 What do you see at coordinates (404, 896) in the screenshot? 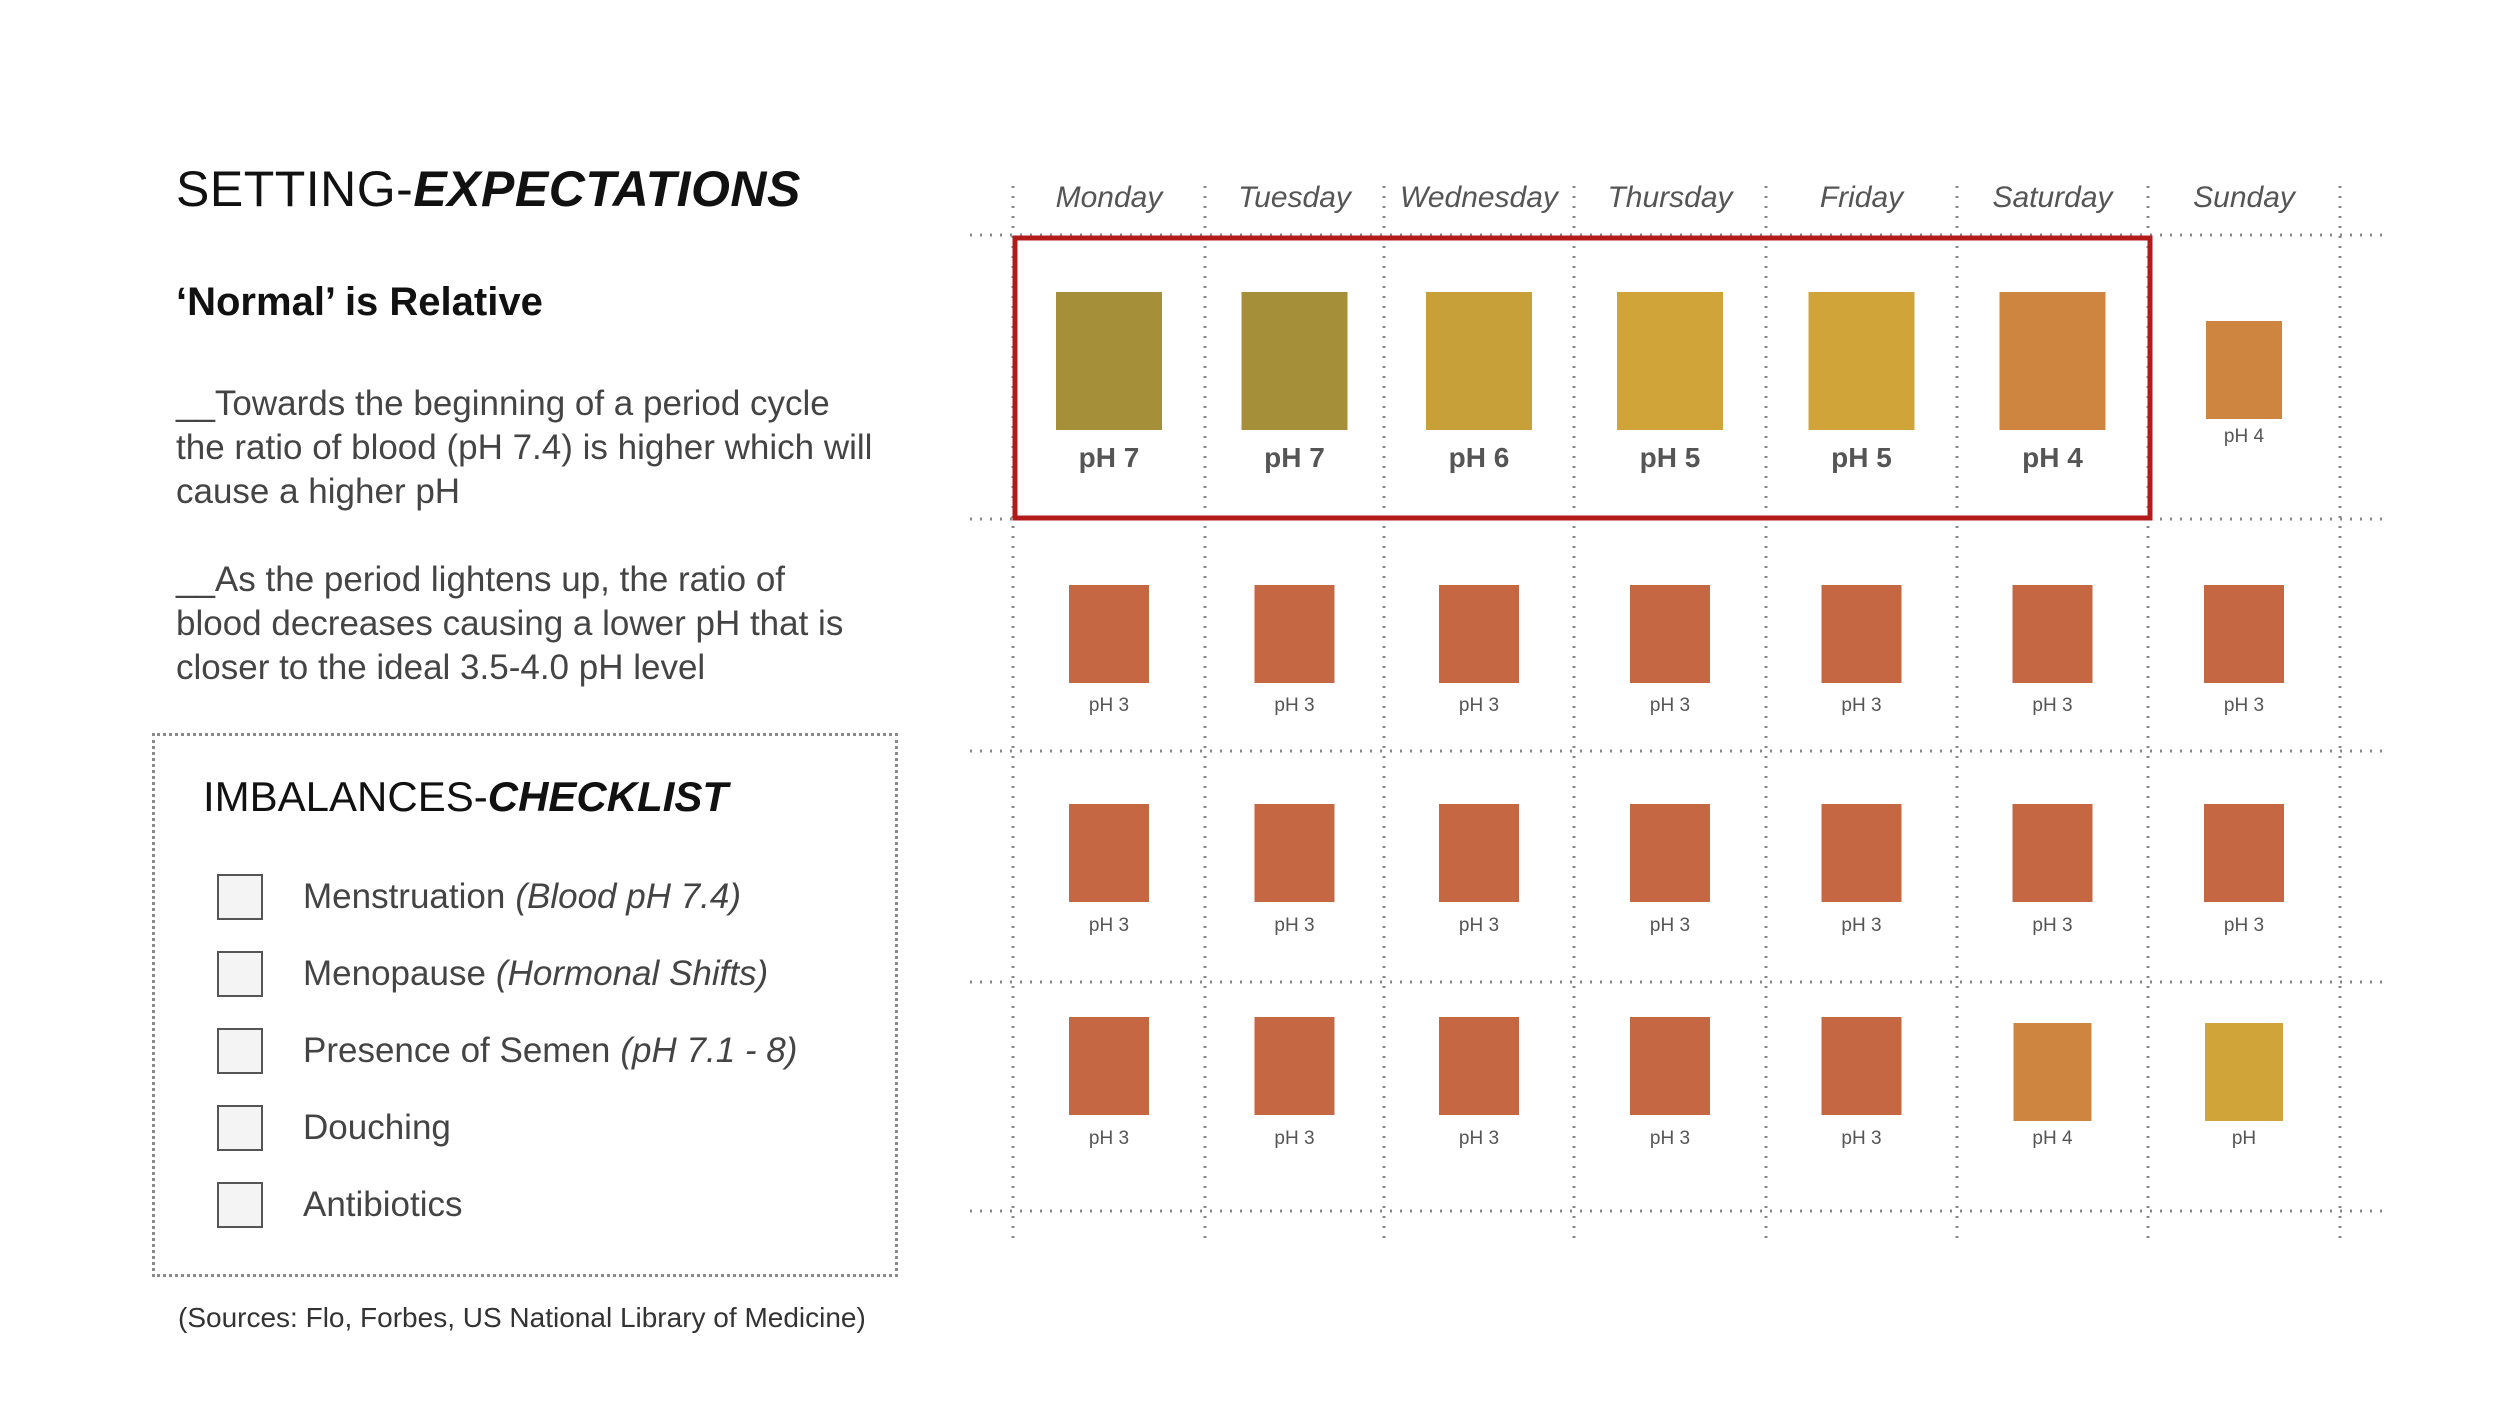
I see `item-label-text: Menstruation` at bounding box center [404, 896].